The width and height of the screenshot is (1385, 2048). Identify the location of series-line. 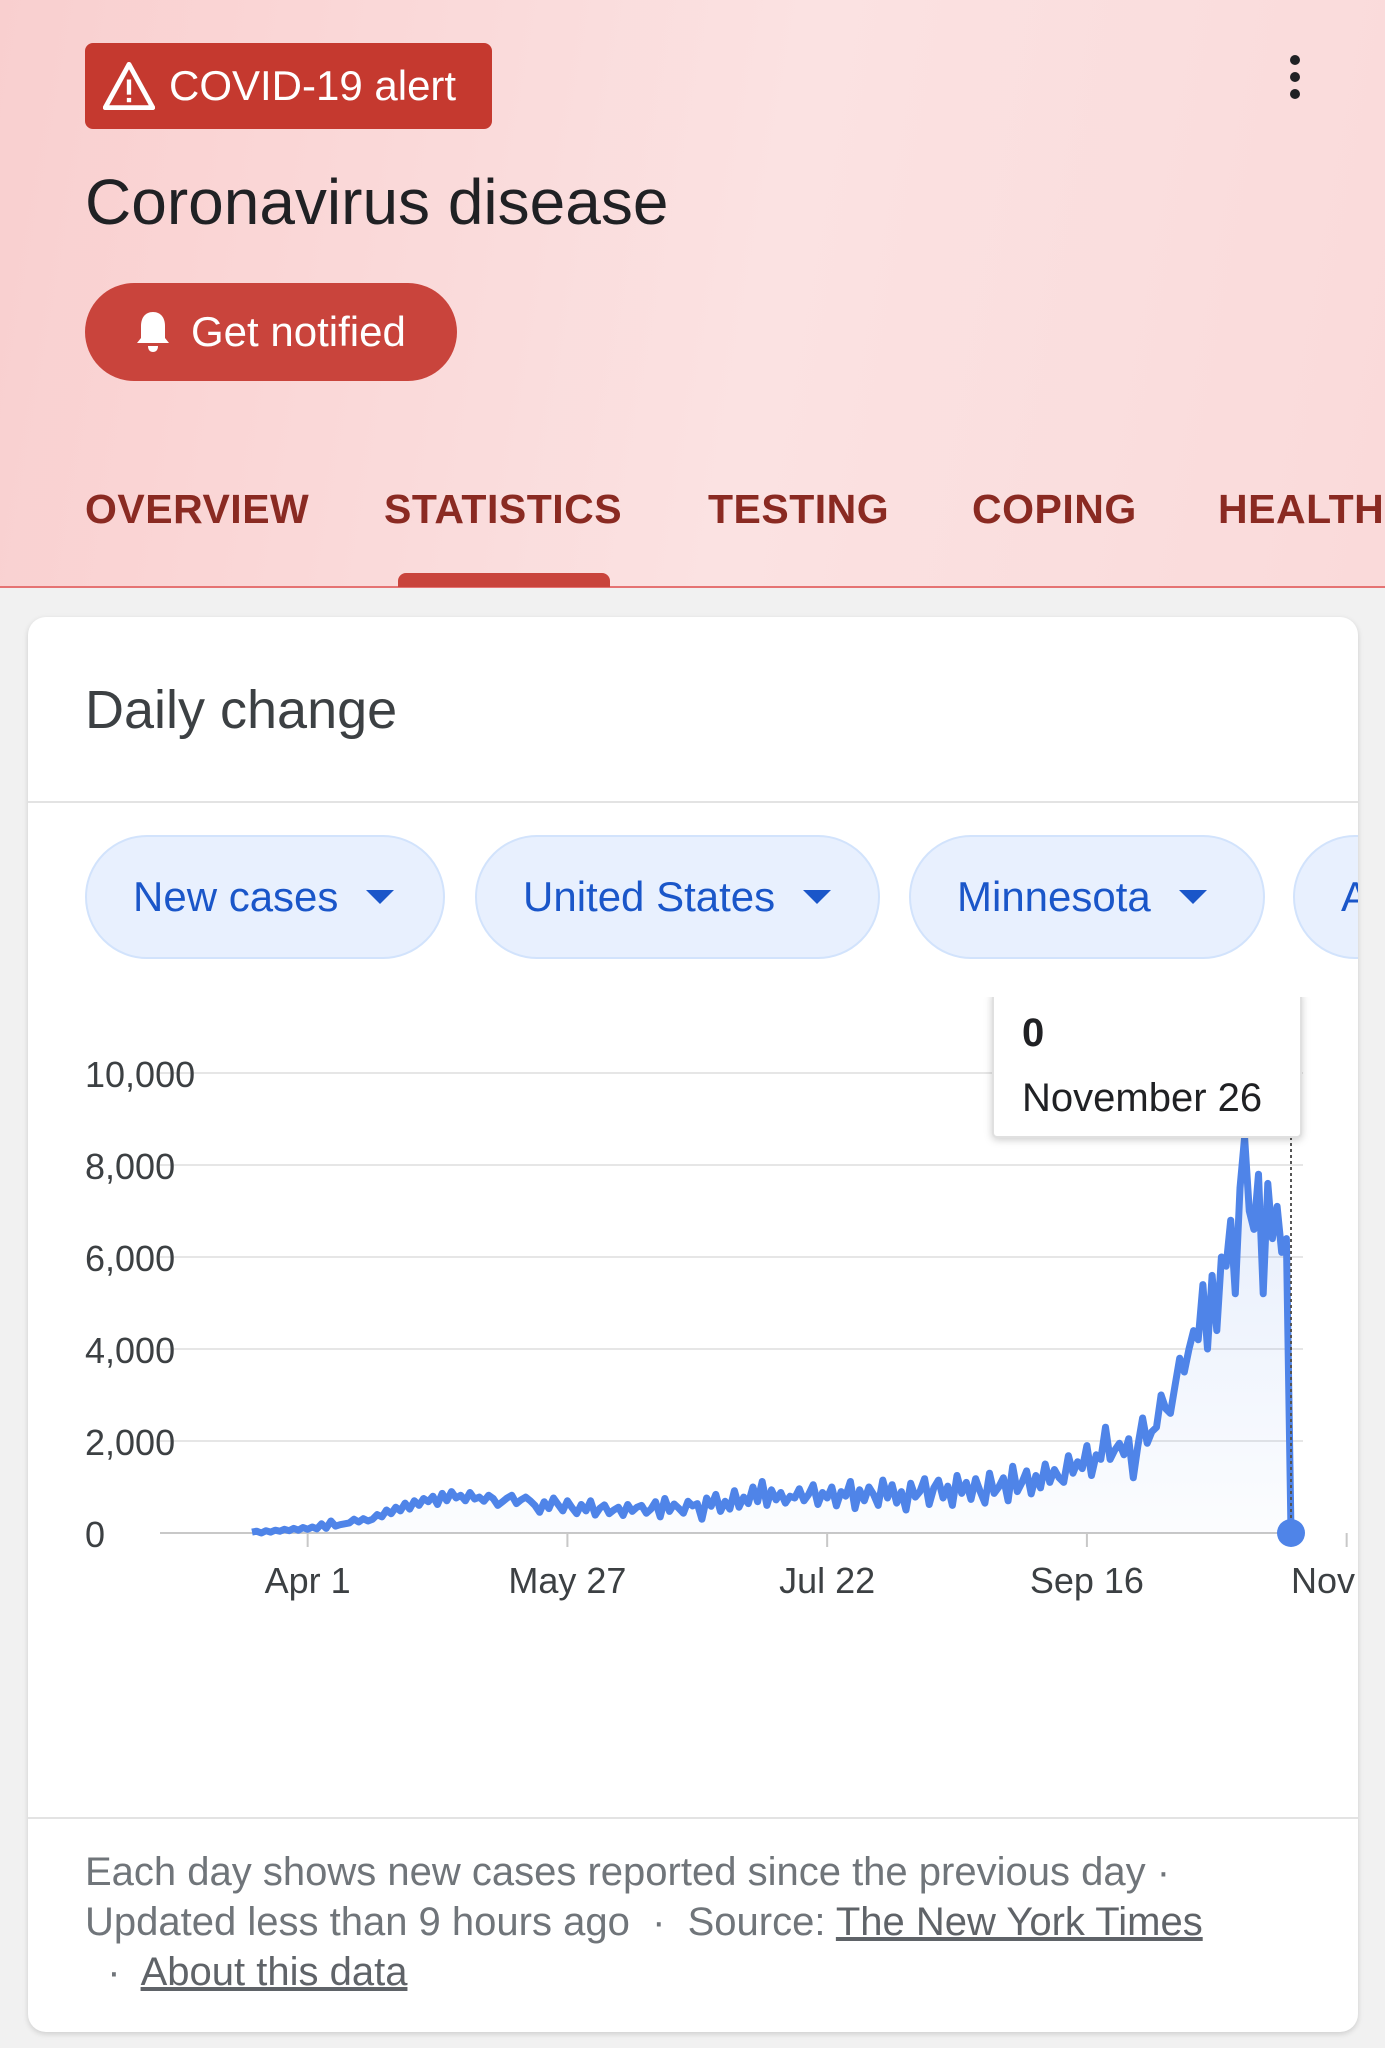
(773, 1335).